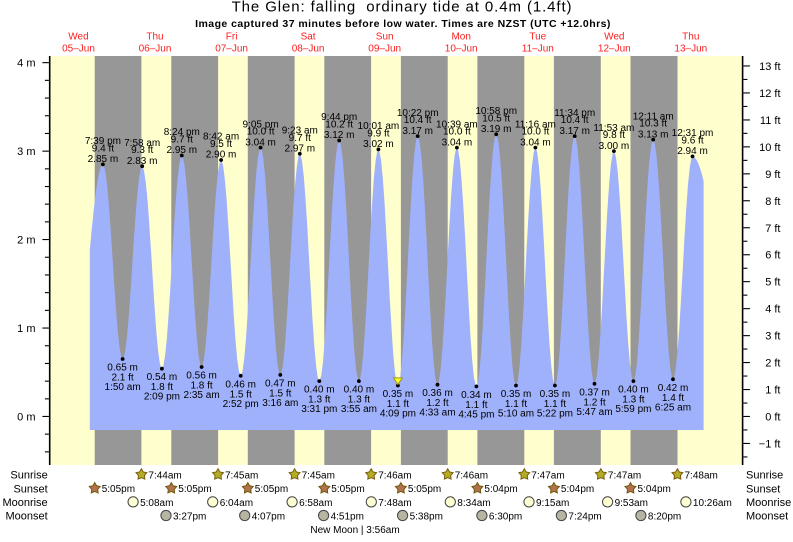 The height and width of the screenshot is (542, 793). I want to click on svg-text: 5:22 pm, so click(555, 414).